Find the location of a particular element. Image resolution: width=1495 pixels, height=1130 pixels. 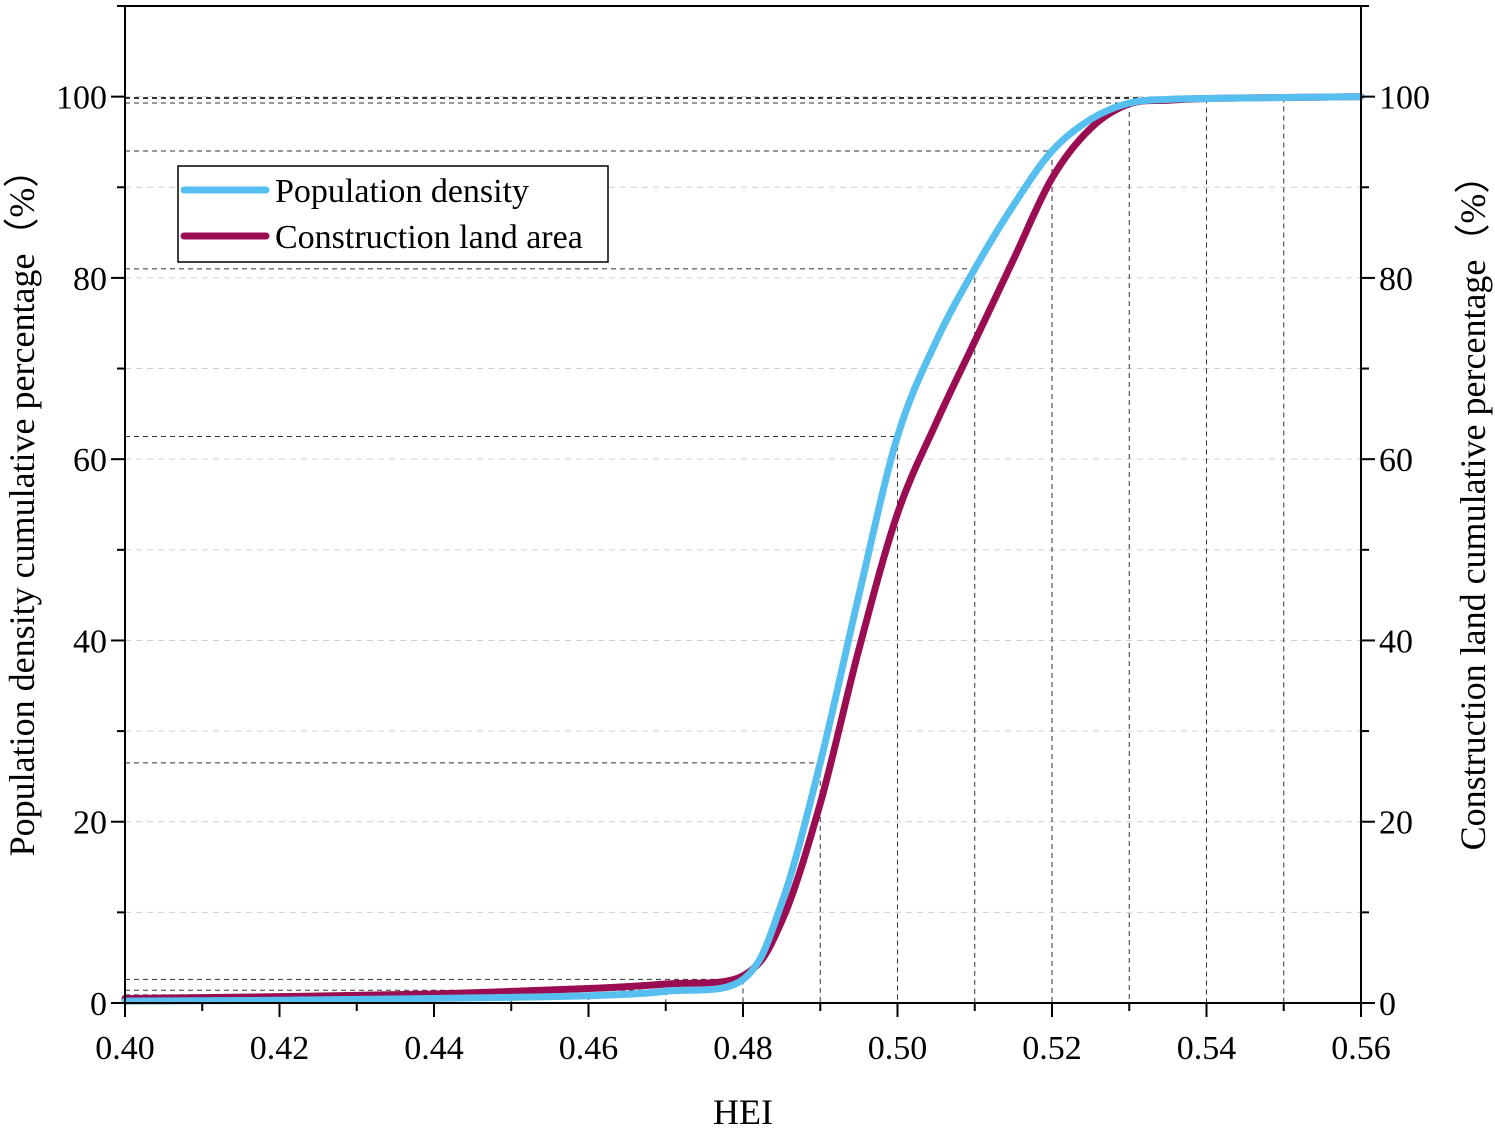

x-tick-label: 0.42 is located at coordinates (280, 1048).